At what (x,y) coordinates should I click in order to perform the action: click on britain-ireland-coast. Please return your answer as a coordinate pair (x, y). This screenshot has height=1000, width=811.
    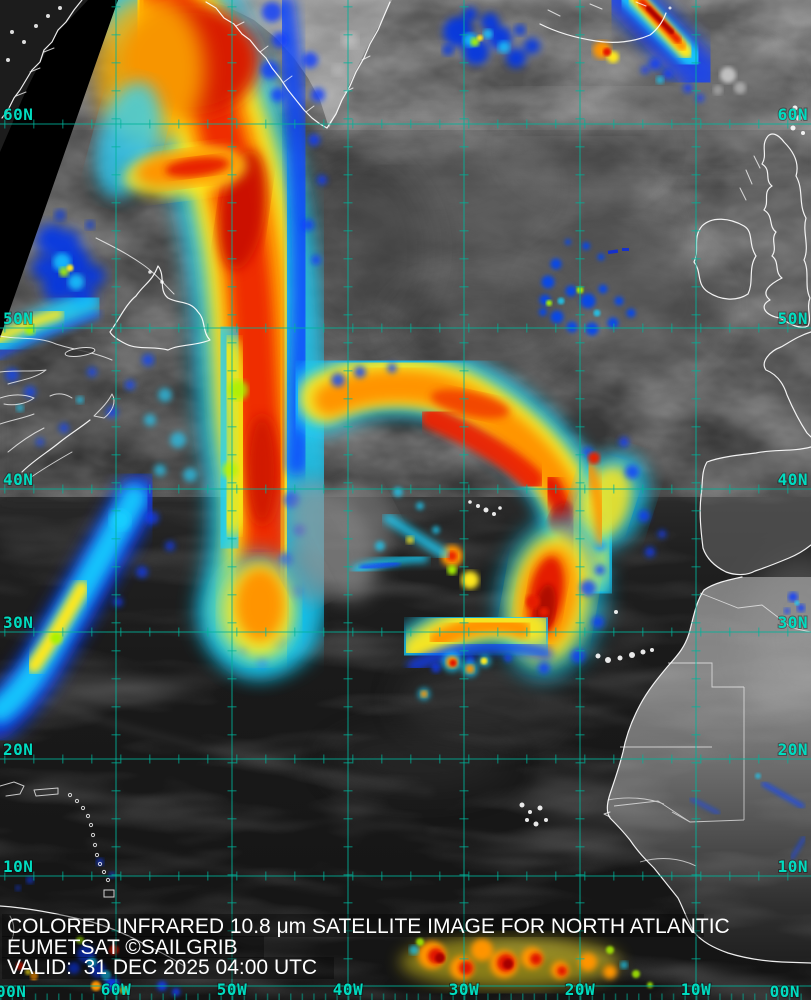
    Looking at the image, I should click on (752, 230).